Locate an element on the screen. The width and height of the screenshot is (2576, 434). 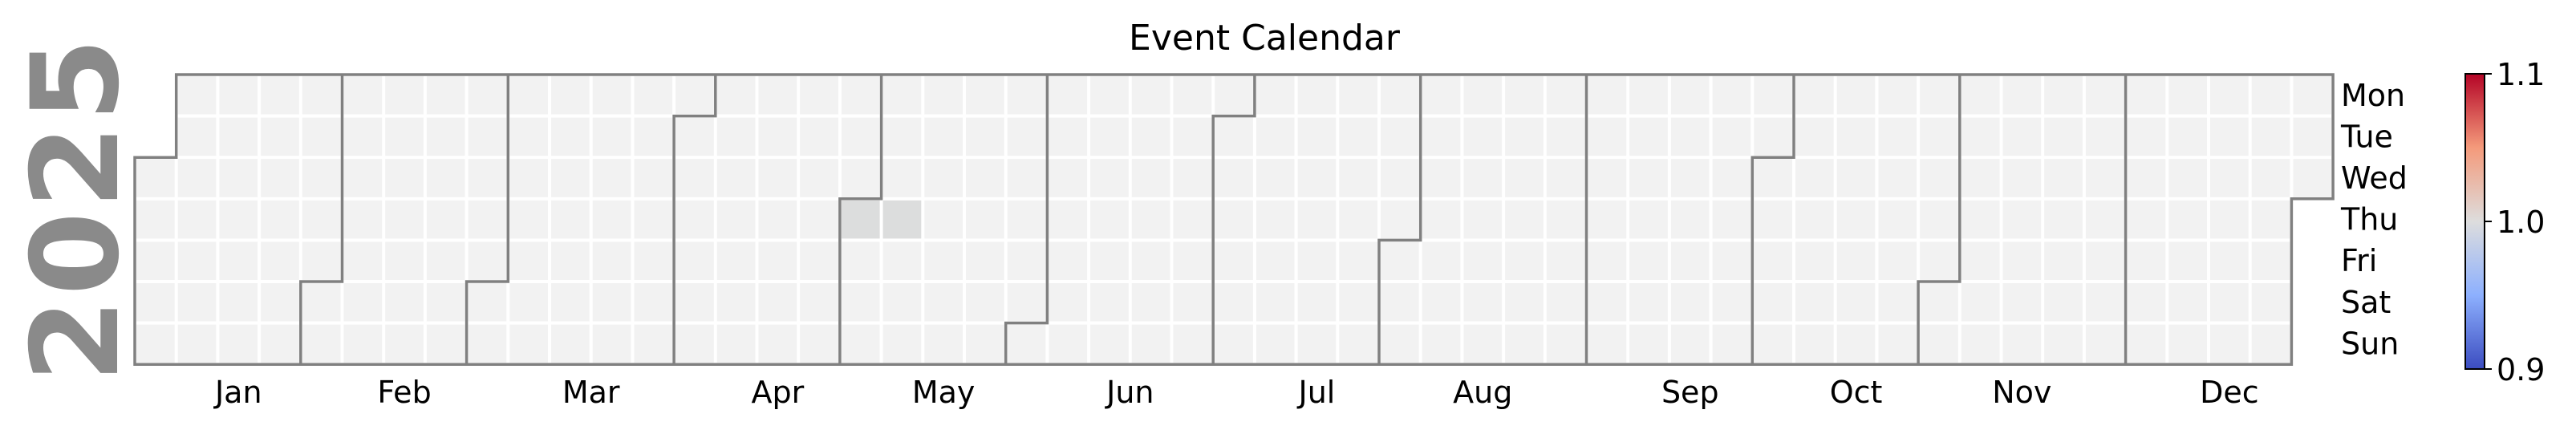
month-label: Jun is located at coordinates (1129, 393).